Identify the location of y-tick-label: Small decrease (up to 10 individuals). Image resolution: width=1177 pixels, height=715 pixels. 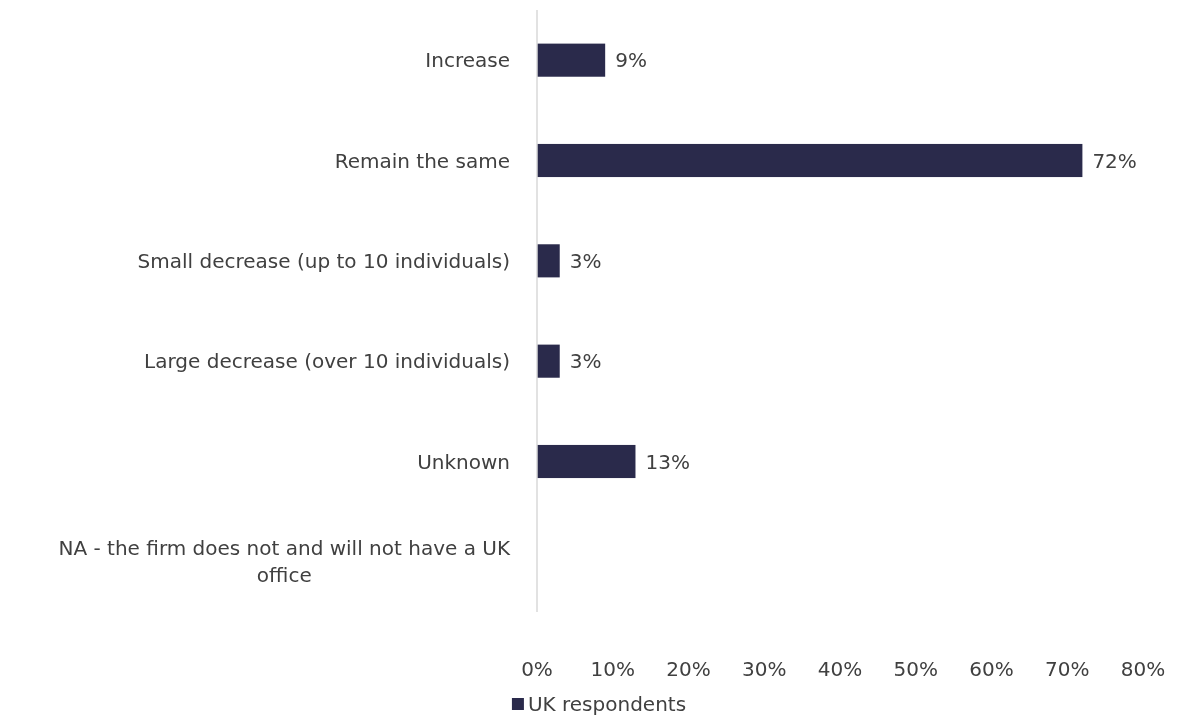
(323, 260).